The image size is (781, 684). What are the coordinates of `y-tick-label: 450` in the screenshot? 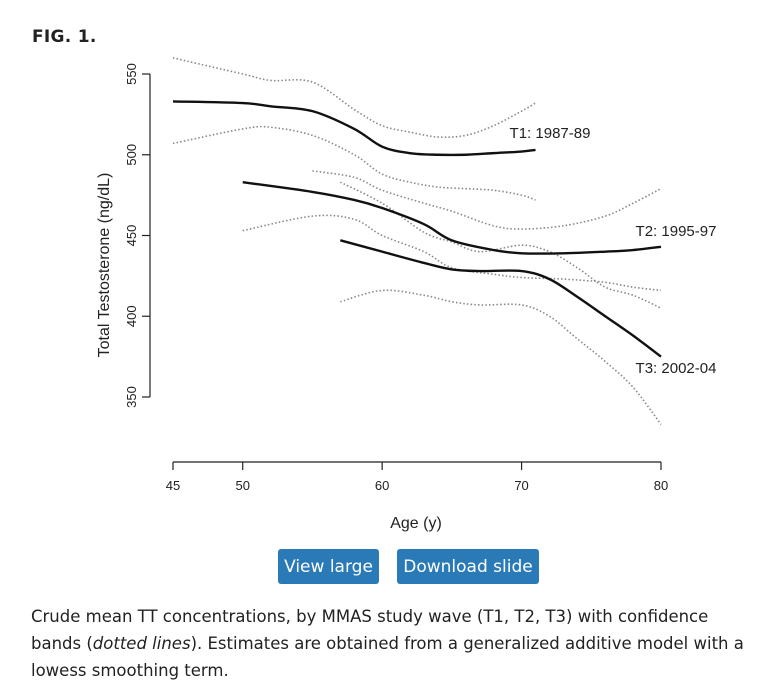 It's located at (131, 236).